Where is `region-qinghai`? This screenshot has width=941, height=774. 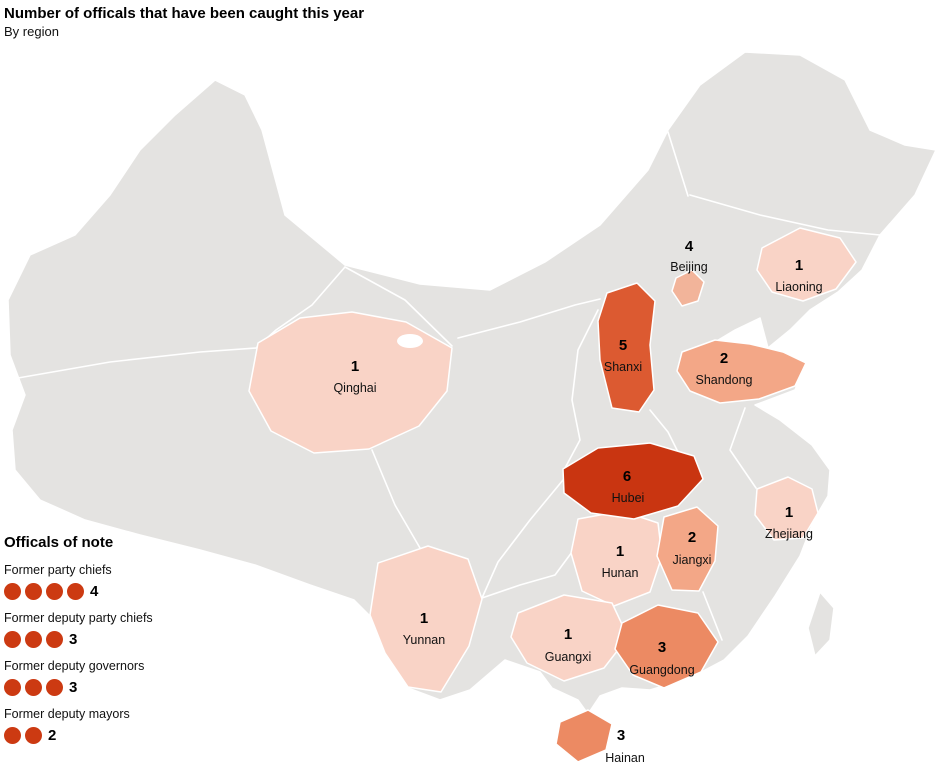 region-qinghai is located at coordinates (350, 382).